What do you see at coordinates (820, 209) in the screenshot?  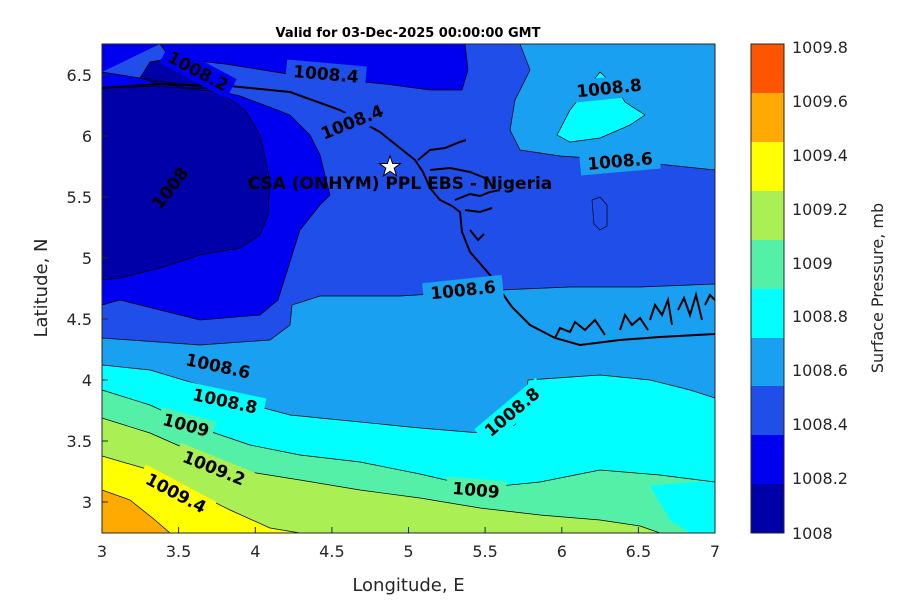 I see `colorbar-tick-label: 1009.2` at bounding box center [820, 209].